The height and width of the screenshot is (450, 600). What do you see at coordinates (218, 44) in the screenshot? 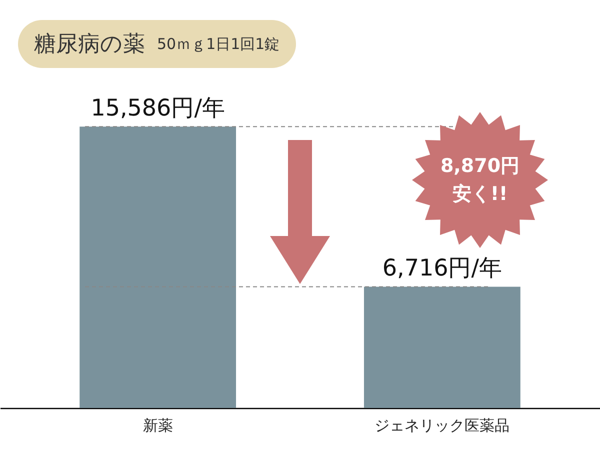
I see `chart-subtitle: 50ｍｇ1日1回1錠` at bounding box center [218, 44].